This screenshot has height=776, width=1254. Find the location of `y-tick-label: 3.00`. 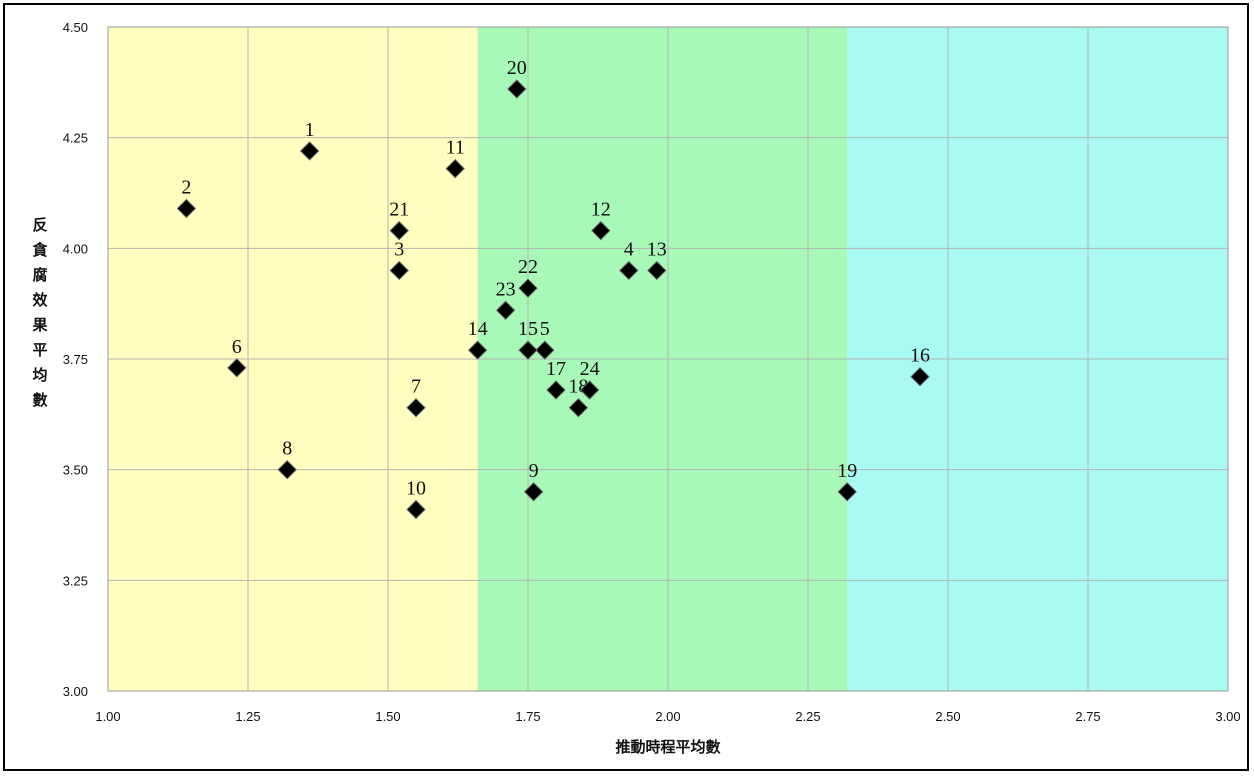

y-tick-label: 3.00 is located at coordinates (75, 691).